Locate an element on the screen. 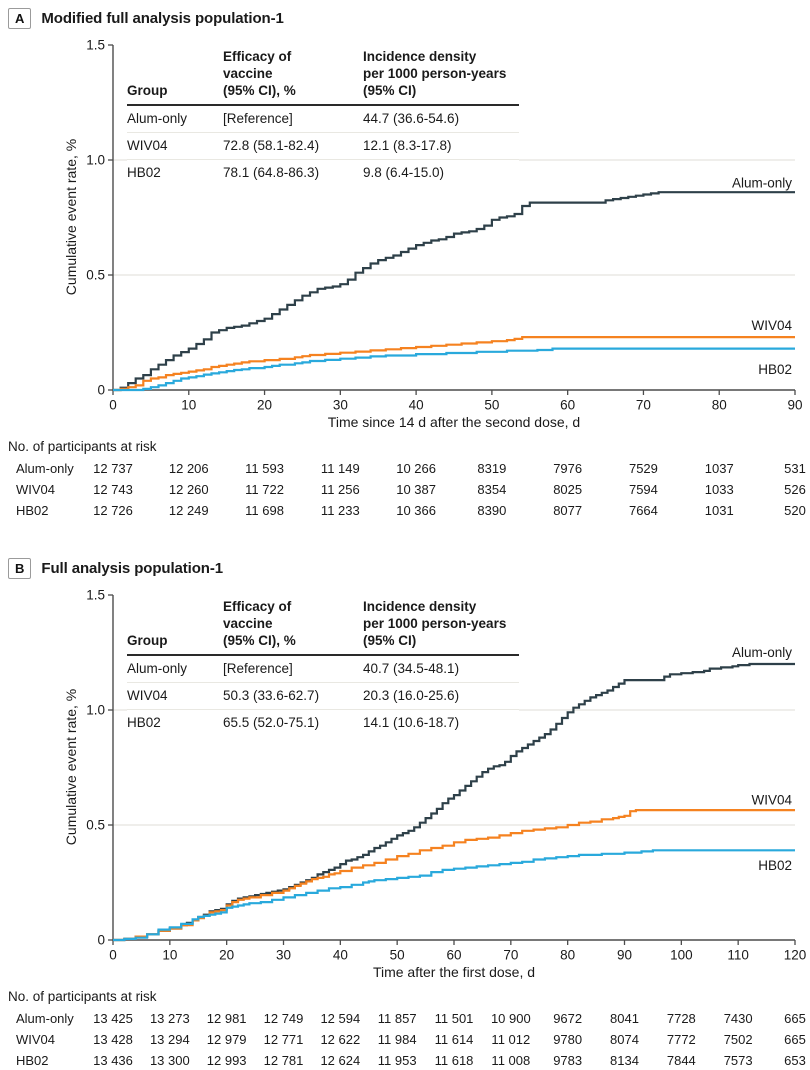 The width and height of the screenshot is (810, 1070). risk-count: 8041 is located at coordinates (624, 1018).